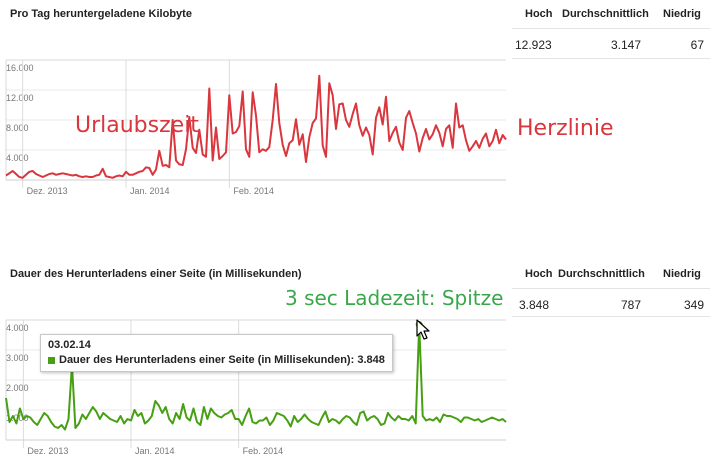 This screenshot has width=720, height=466. What do you see at coordinates (20, 68) in the screenshot?
I see `y-tick-label: 16.000` at bounding box center [20, 68].